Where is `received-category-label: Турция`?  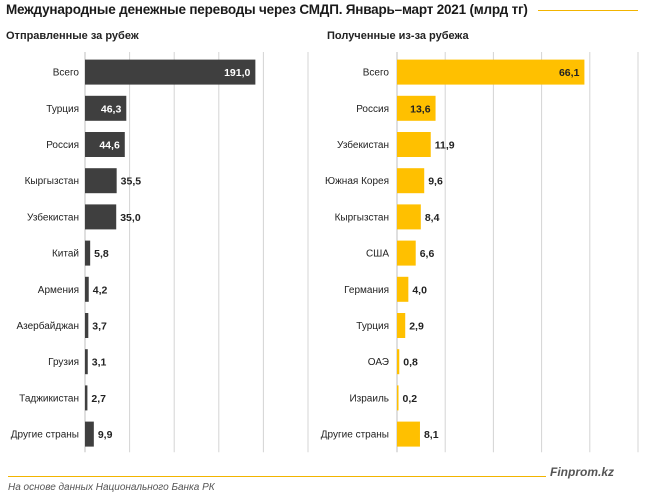
received-category-label: Турция is located at coordinates (372, 326).